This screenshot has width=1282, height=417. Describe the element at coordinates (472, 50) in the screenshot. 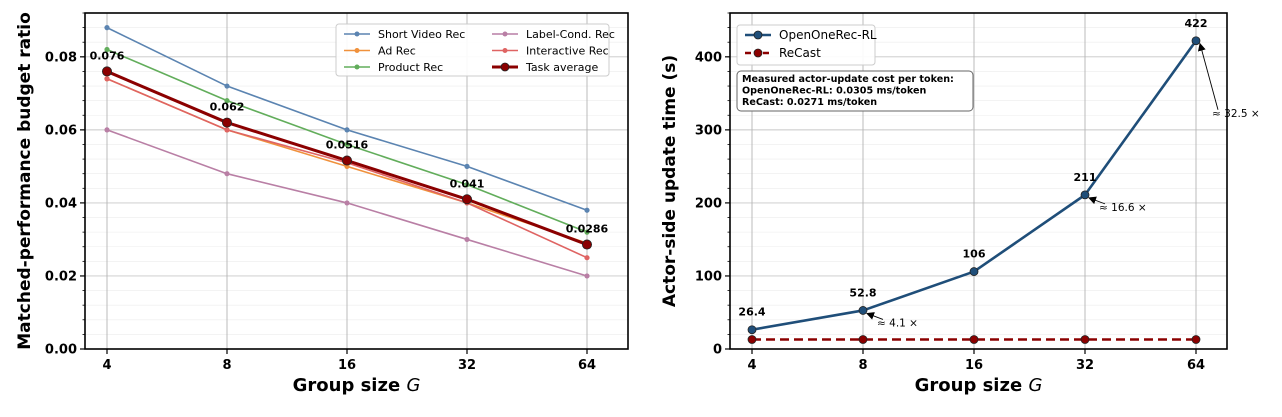

I see `legend-box` at that location.